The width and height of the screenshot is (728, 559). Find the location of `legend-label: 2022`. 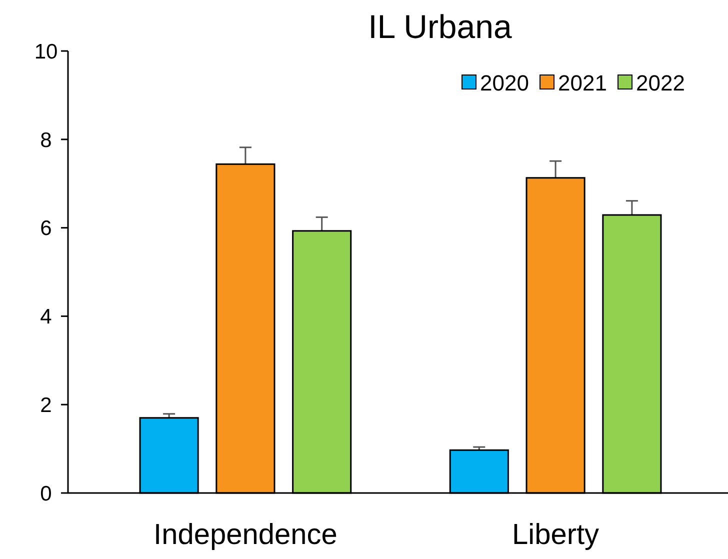

legend-label: 2022 is located at coordinates (660, 83).